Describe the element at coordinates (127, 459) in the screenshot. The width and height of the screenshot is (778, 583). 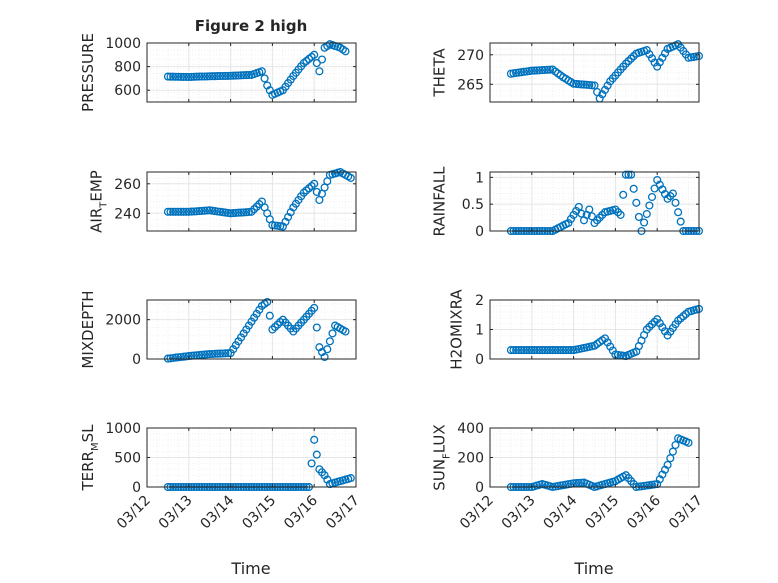
I see `y-tick-label: 500` at that location.